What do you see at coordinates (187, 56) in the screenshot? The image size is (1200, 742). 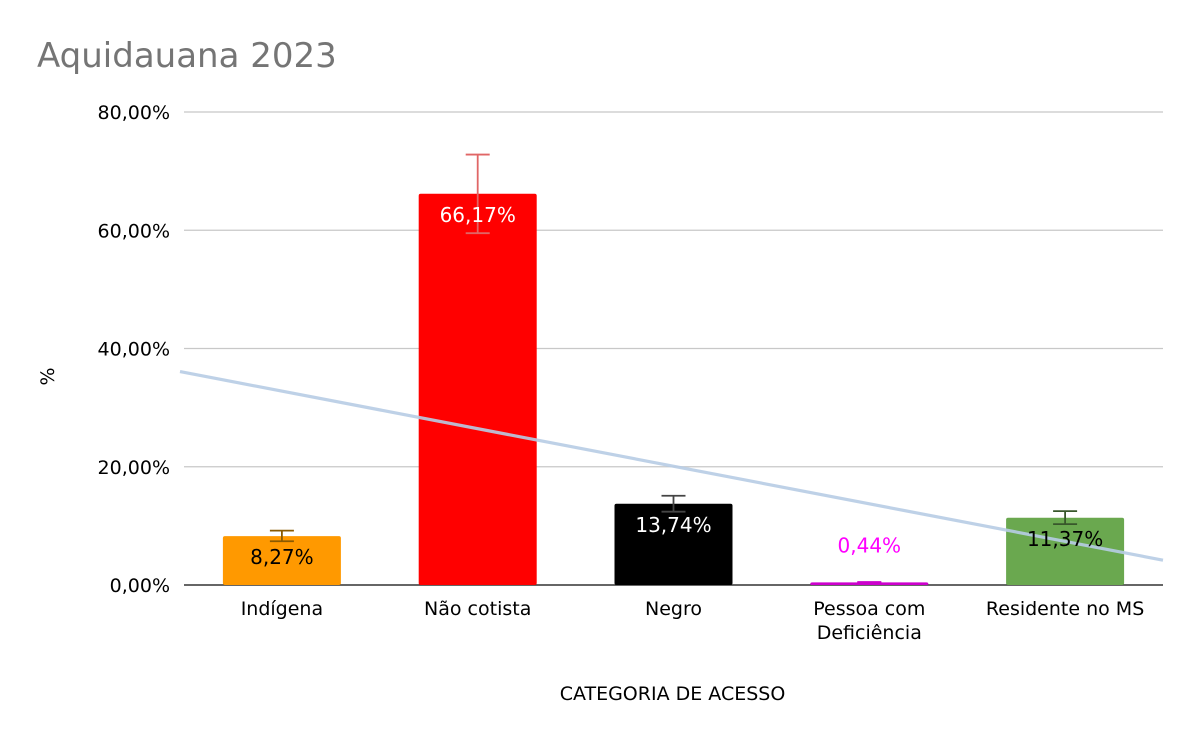 I see `chart-title: Aquidauana 2023` at bounding box center [187, 56].